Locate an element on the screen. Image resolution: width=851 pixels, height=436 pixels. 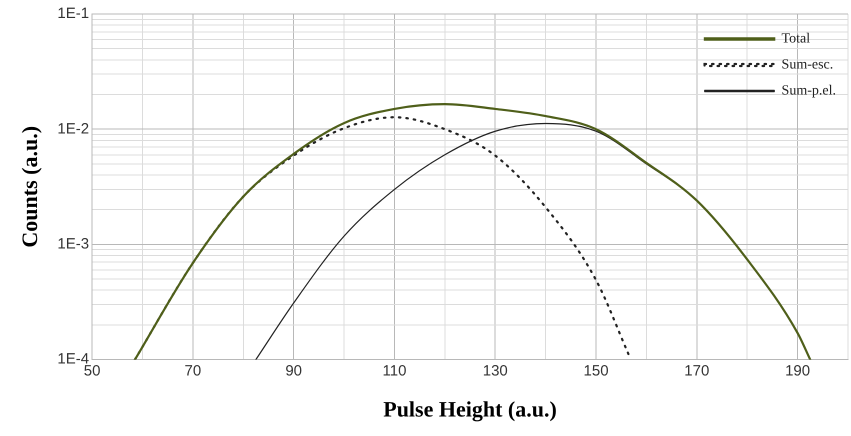
x-tick-label: 170 is located at coordinates (697, 371).